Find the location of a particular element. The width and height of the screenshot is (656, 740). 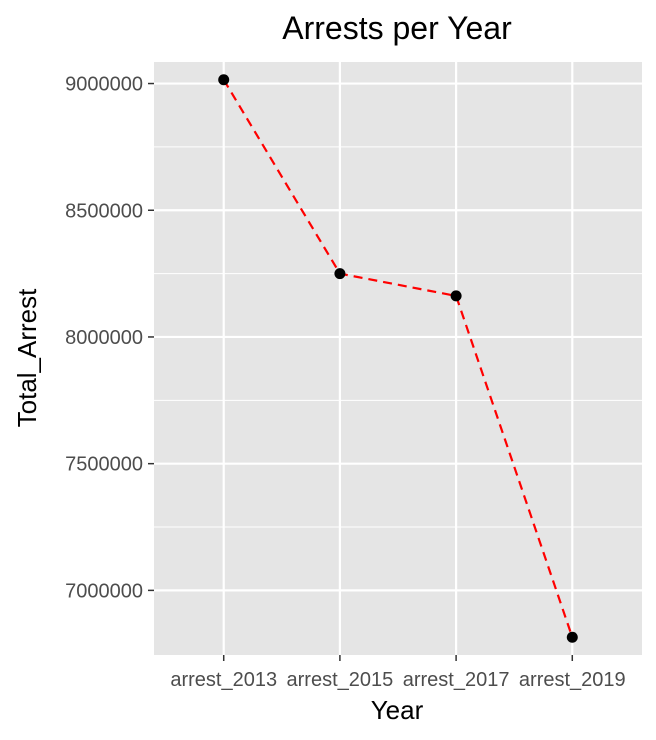

y-tick-label: 9000000 is located at coordinates (104, 85).